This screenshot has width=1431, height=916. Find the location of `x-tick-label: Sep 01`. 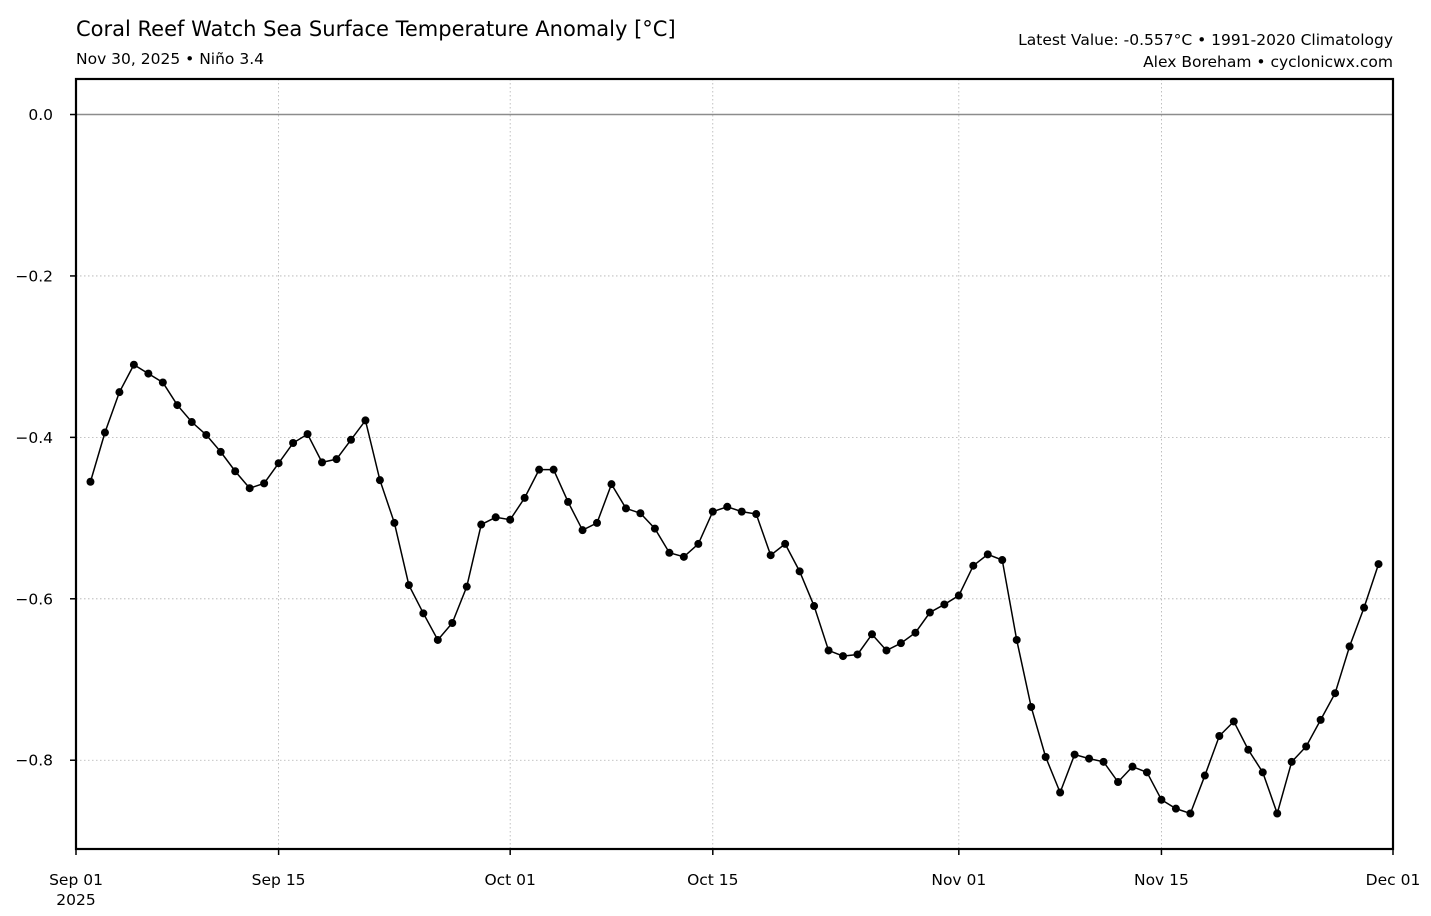

x-tick-label: Sep 01 is located at coordinates (76, 880).